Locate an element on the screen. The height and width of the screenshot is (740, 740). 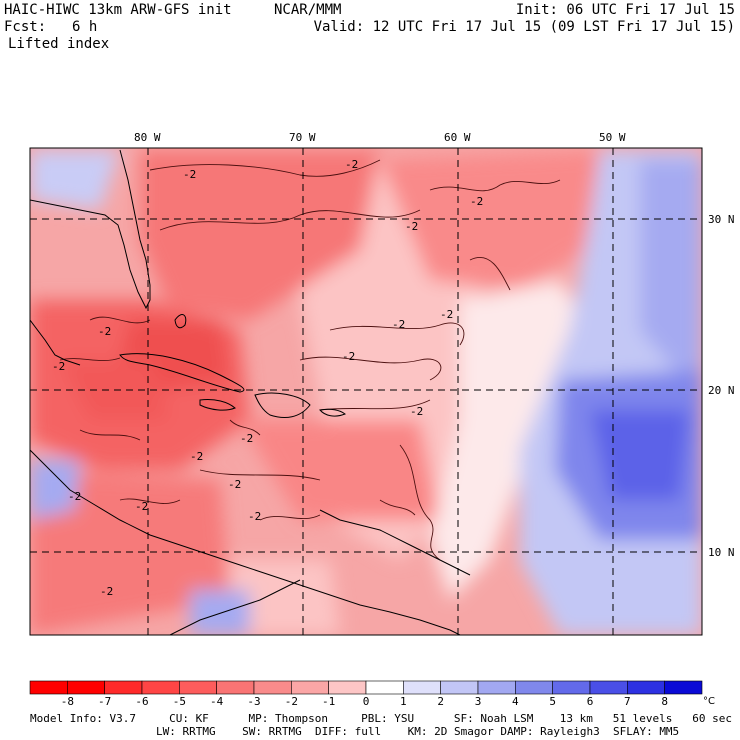
colorbar-unit: °C is located at coordinates (709, 701).